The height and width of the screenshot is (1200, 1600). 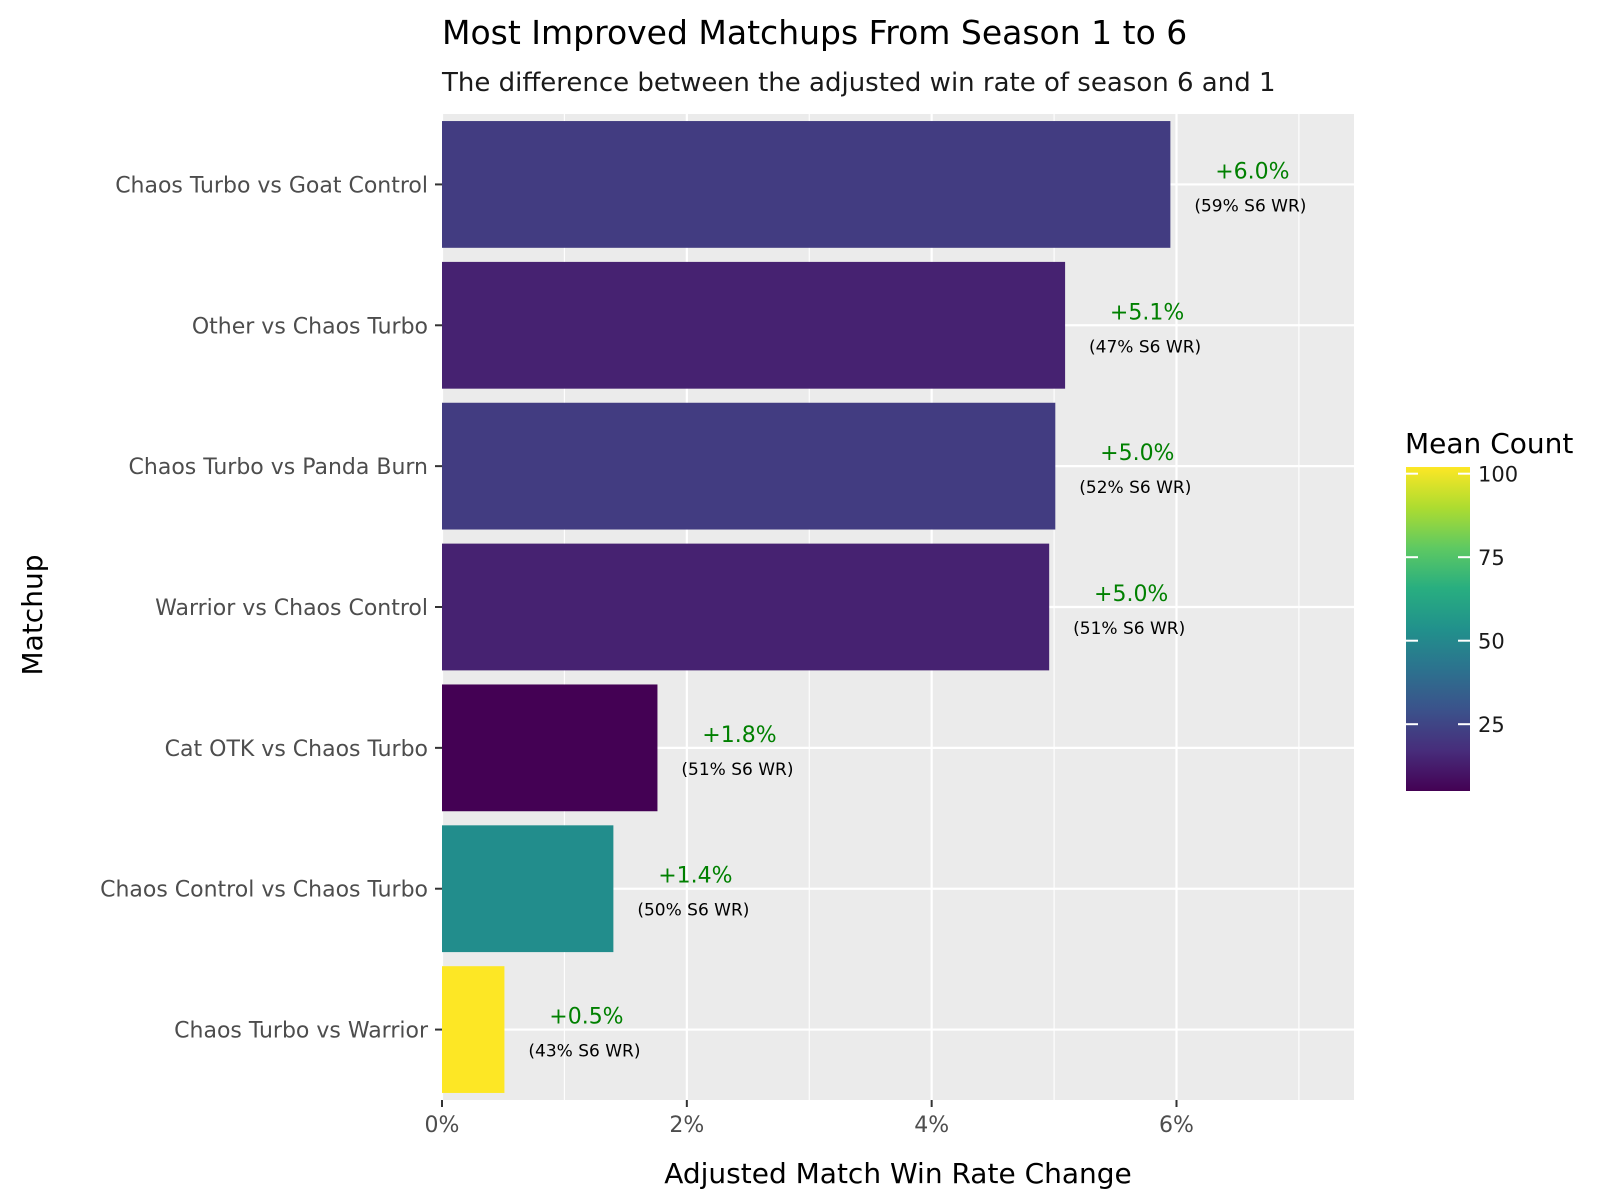 What do you see at coordinates (310, 326) in the screenshot?
I see `y-tick-label: Other vs Chaos Turbo` at bounding box center [310, 326].